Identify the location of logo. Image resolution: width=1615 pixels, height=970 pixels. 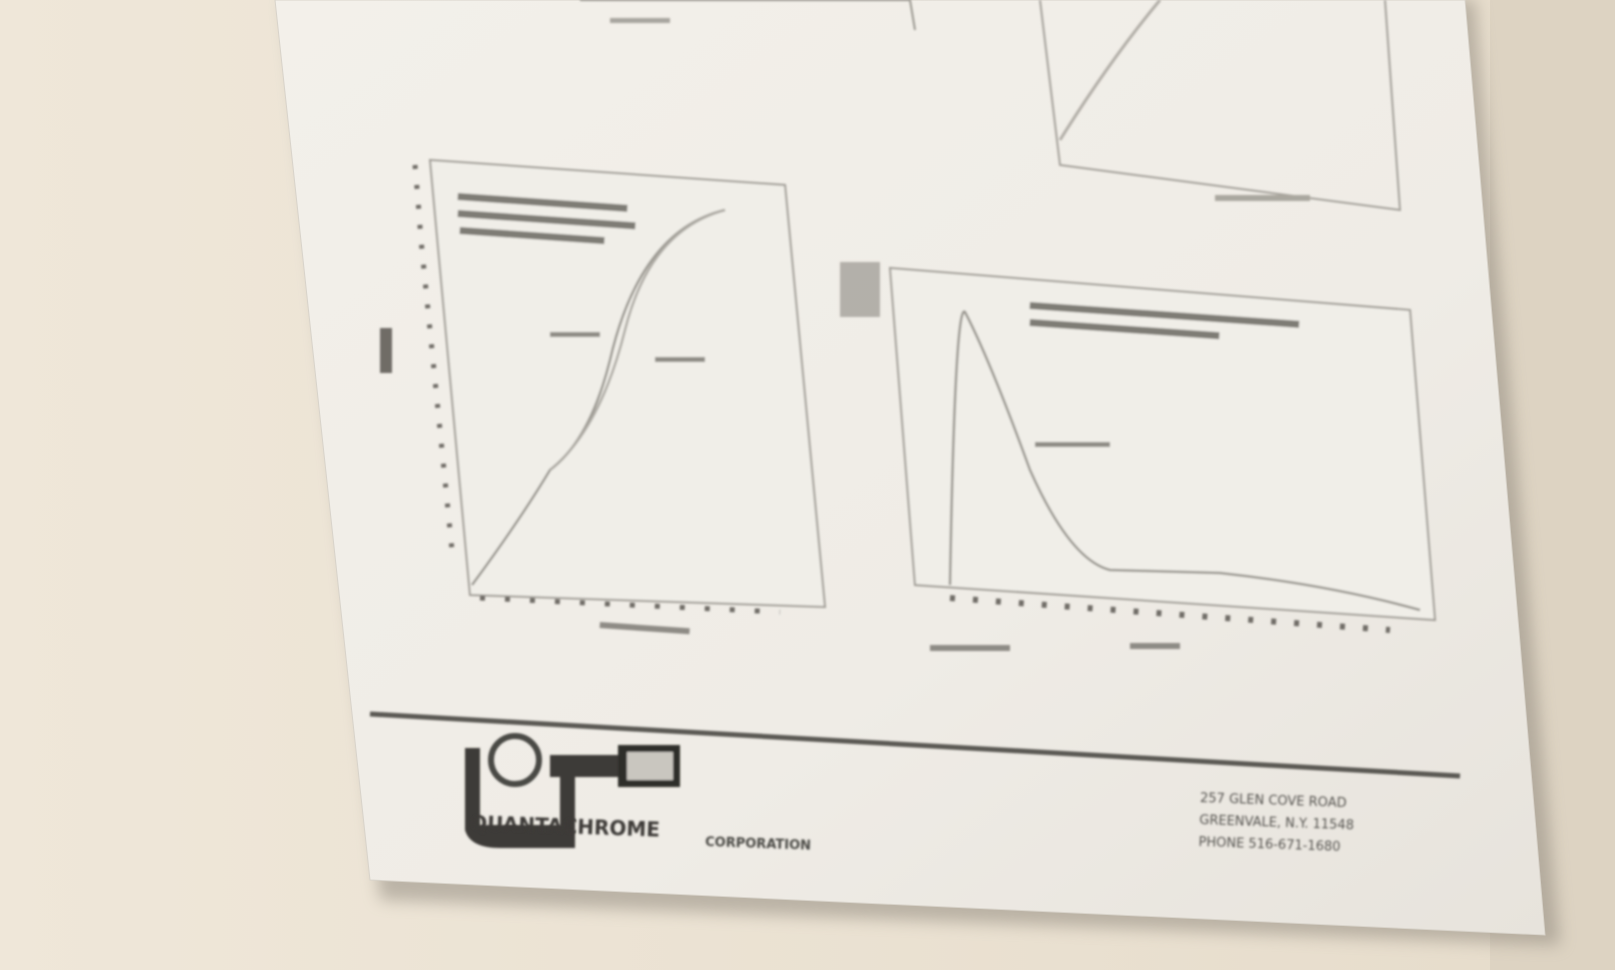
(572, 790).